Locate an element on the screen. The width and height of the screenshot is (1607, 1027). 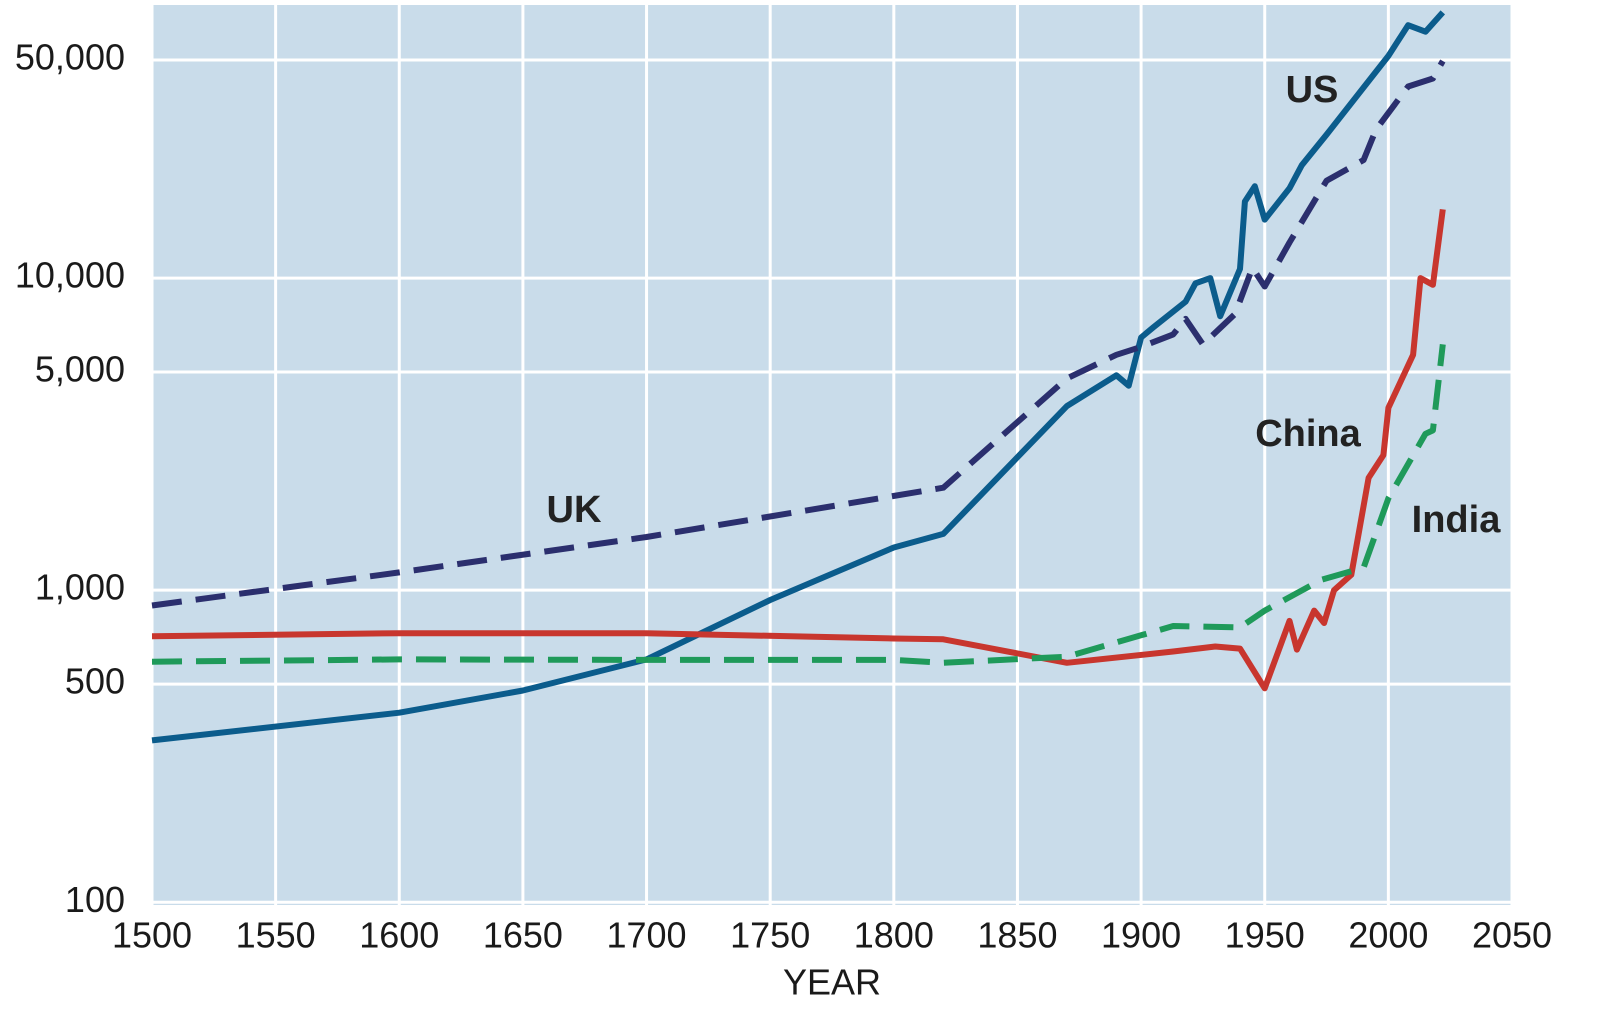
series-label: UK is located at coordinates (574, 510).